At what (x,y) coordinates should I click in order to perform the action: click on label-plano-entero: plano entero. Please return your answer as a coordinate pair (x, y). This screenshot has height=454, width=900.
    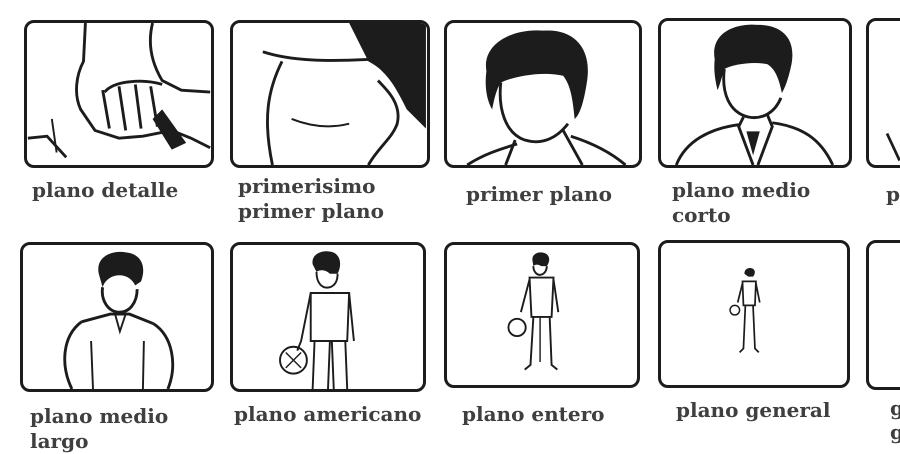
    Looking at the image, I should click on (533, 414).